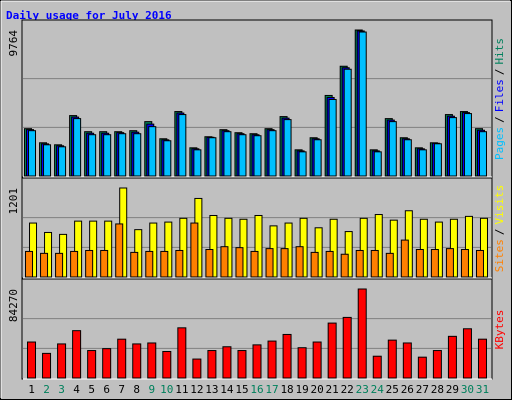  What do you see at coordinates (499, 205) in the screenshot?
I see `legend-entry: Visits` at bounding box center [499, 205].